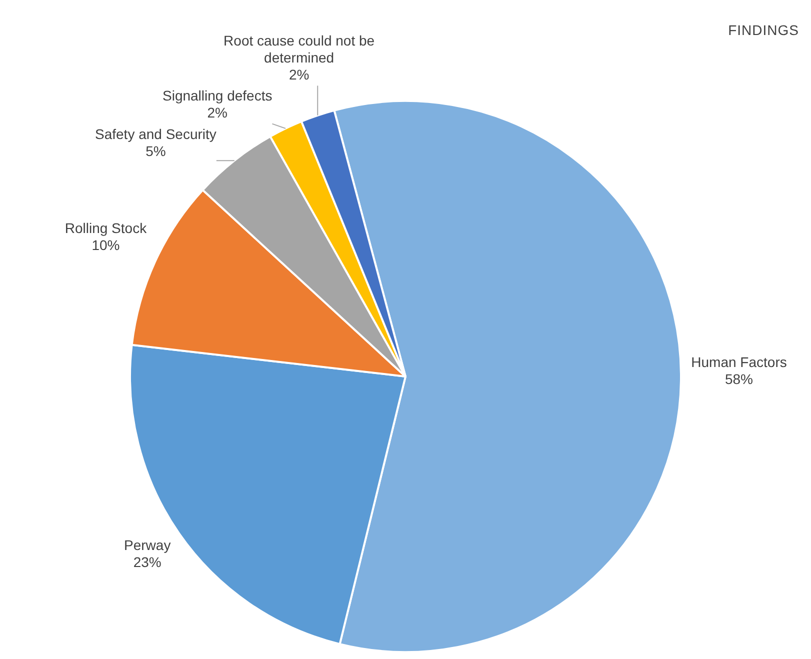  What do you see at coordinates (156, 150) in the screenshot?
I see `data-label: 5%` at bounding box center [156, 150].